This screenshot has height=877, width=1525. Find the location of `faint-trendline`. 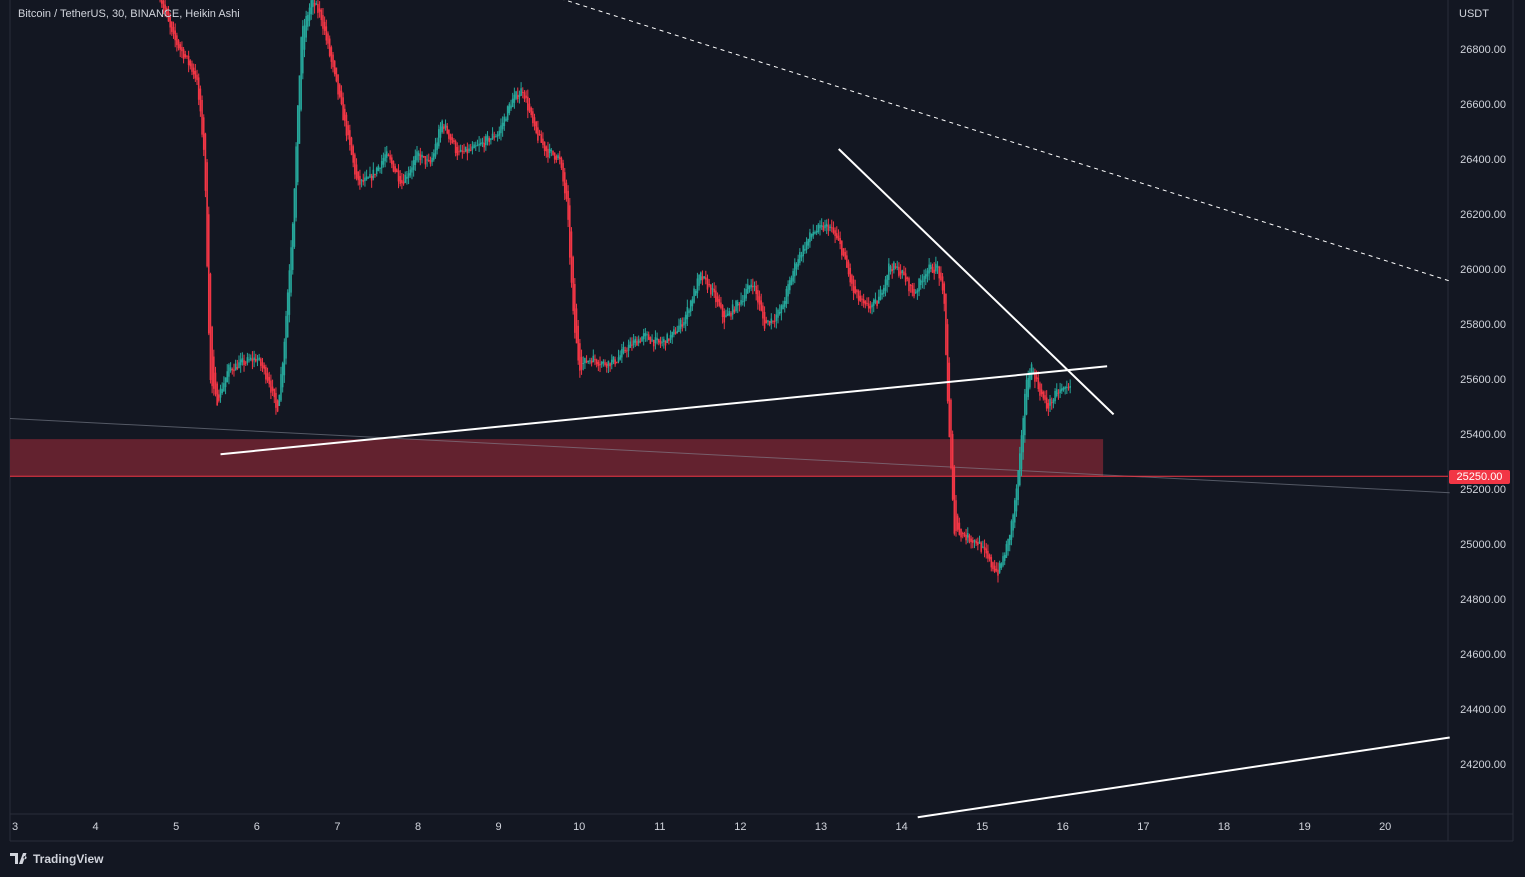

faint-trendline is located at coordinates (729, 456).